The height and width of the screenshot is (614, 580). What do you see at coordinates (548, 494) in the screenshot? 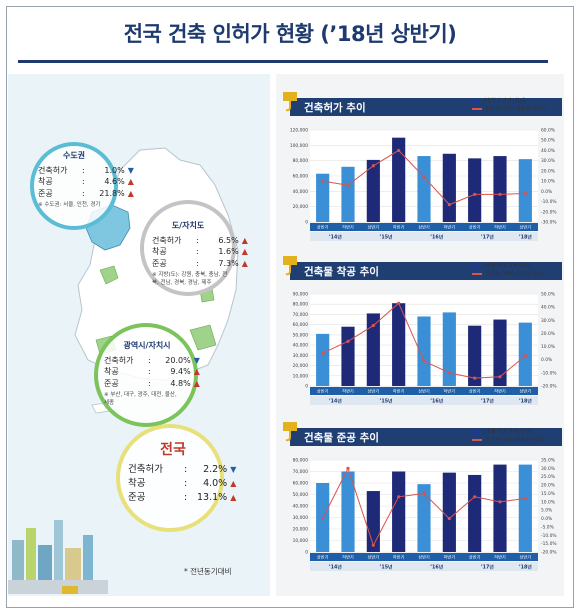
I see `y2-tick-label: 15.0%` at bounding box center [548, 494].